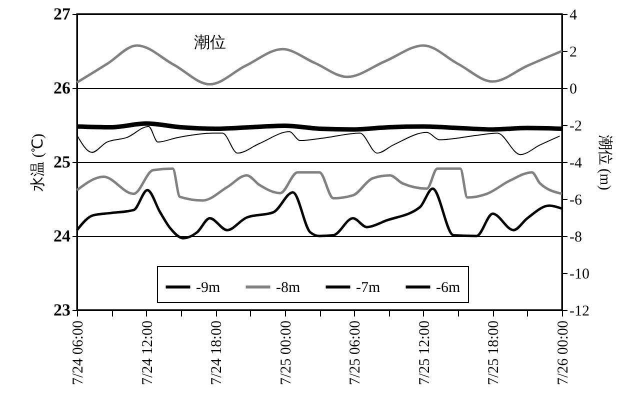 The image size is (641, 410). What do you see at coordinates (38, 163) in the screenshot?
I see `y-axis-title: 水温 (℃)` at bounding box center [38, 163].